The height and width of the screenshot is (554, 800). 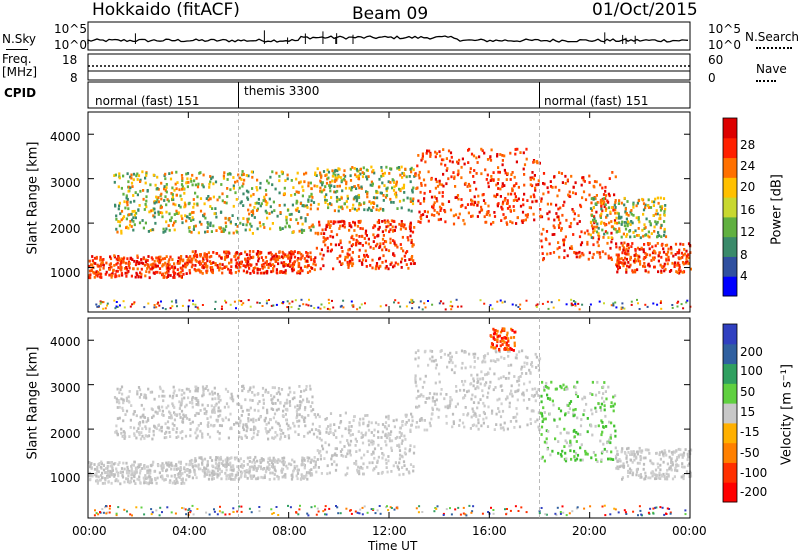 What do you see at coordinates (748, 166) in the screenshot?
I see `power-colorbar-tick: 24` at bounding box center [748, 166].